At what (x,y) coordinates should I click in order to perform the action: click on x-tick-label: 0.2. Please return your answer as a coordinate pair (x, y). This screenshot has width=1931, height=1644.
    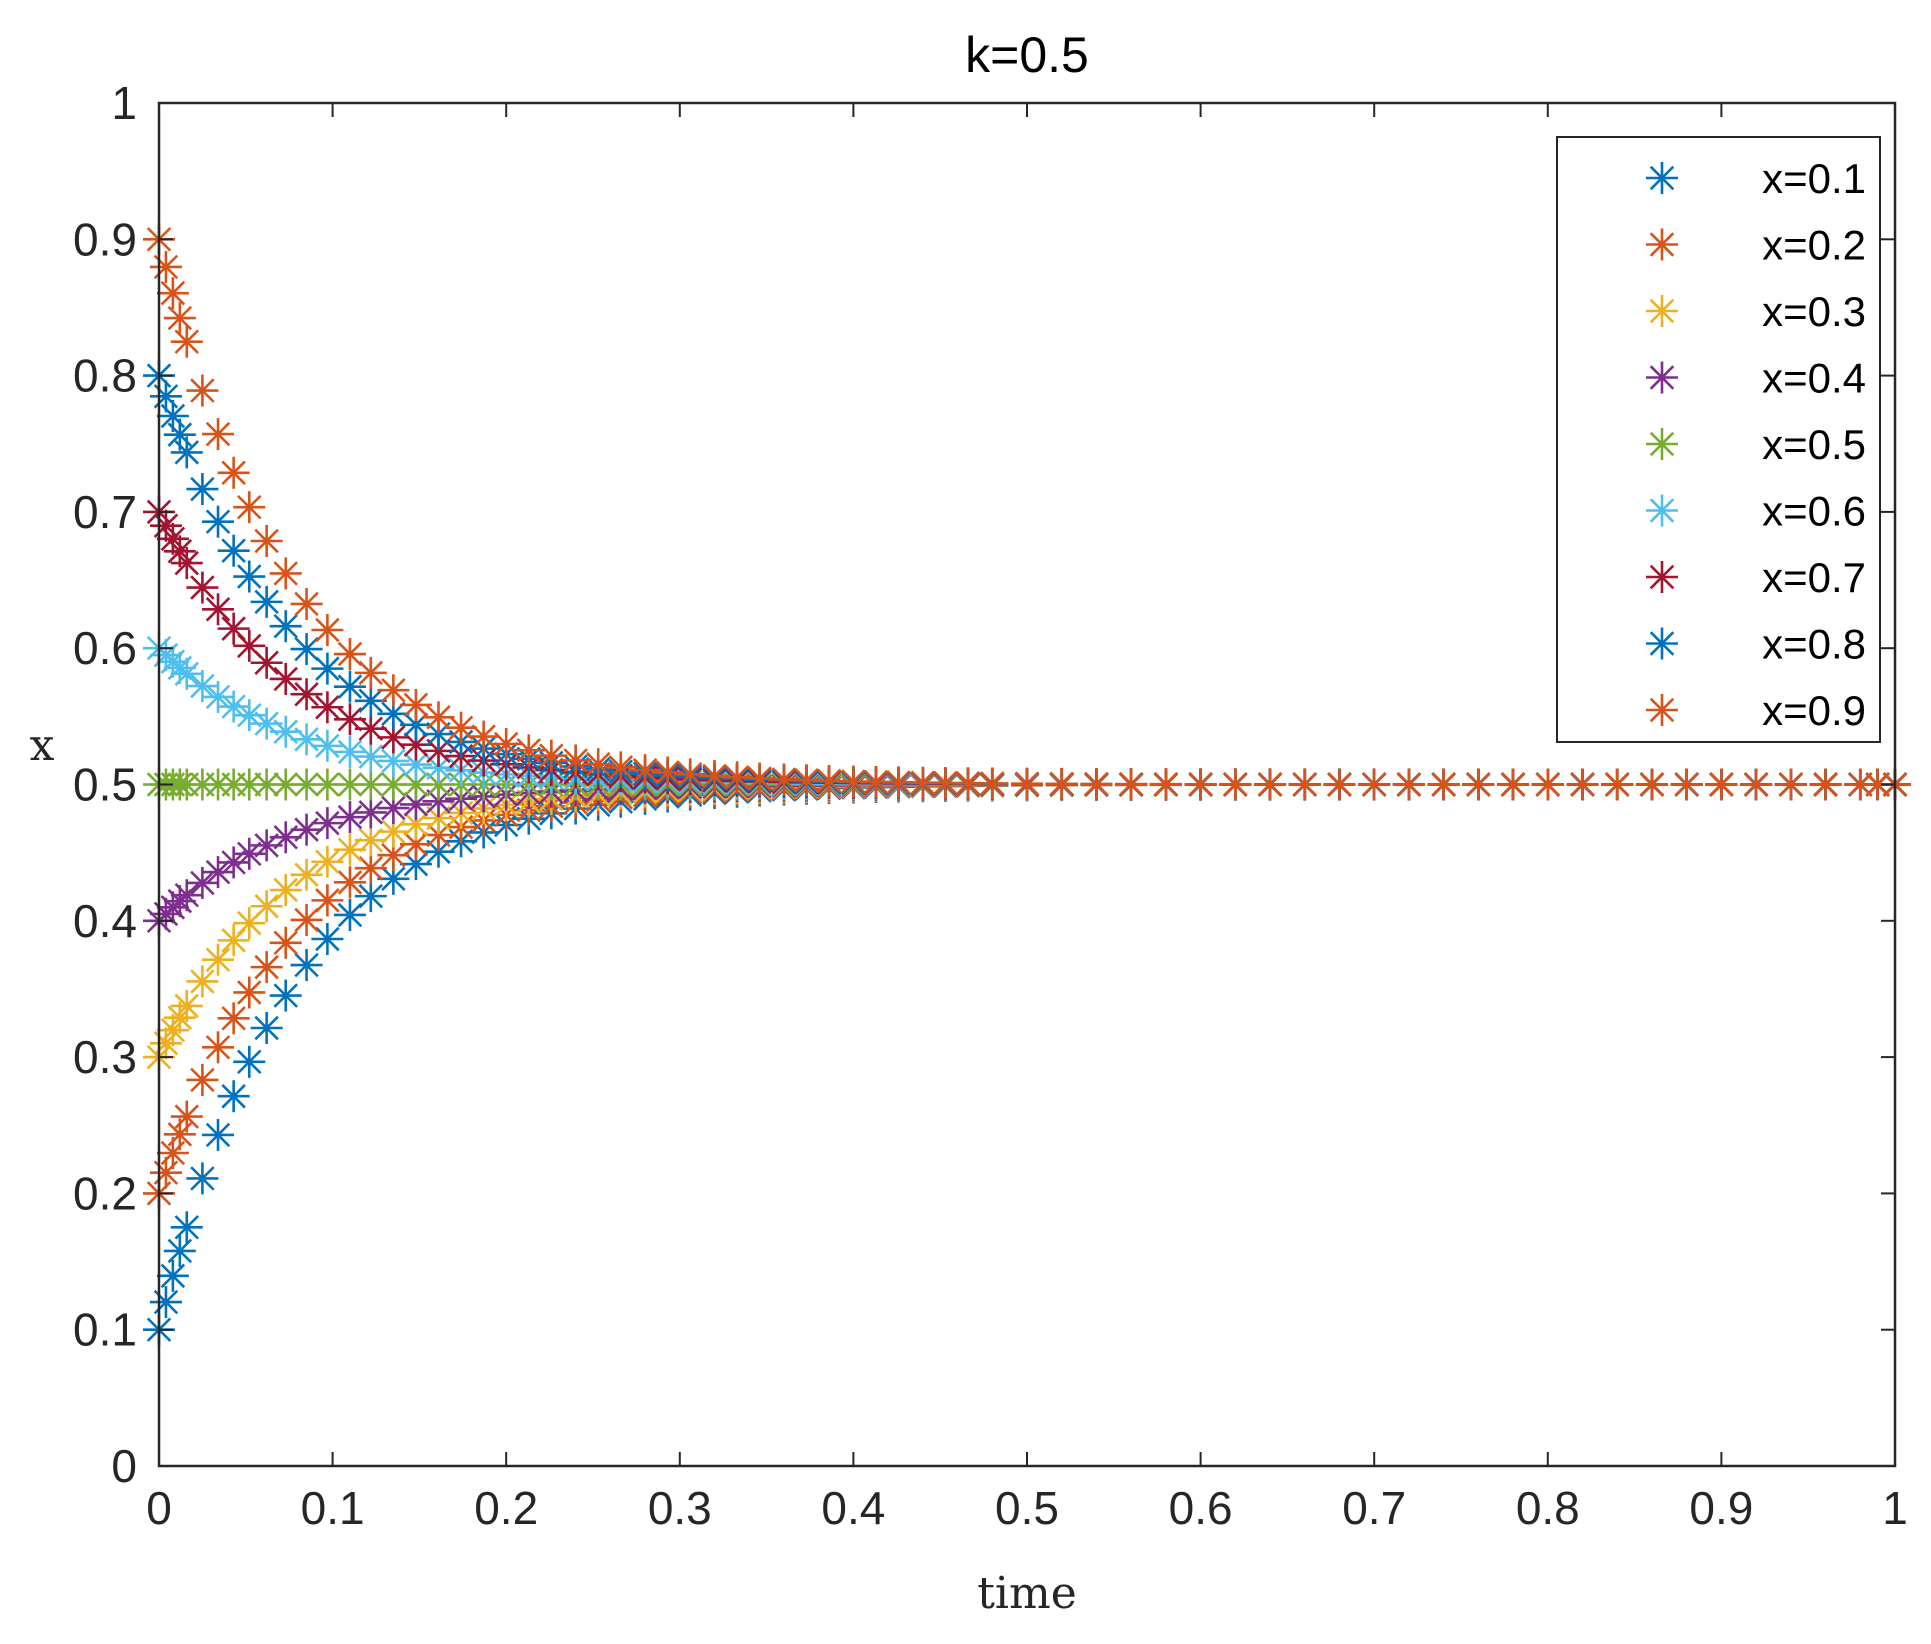
    Looking at the image, I should click on (506, 1508).